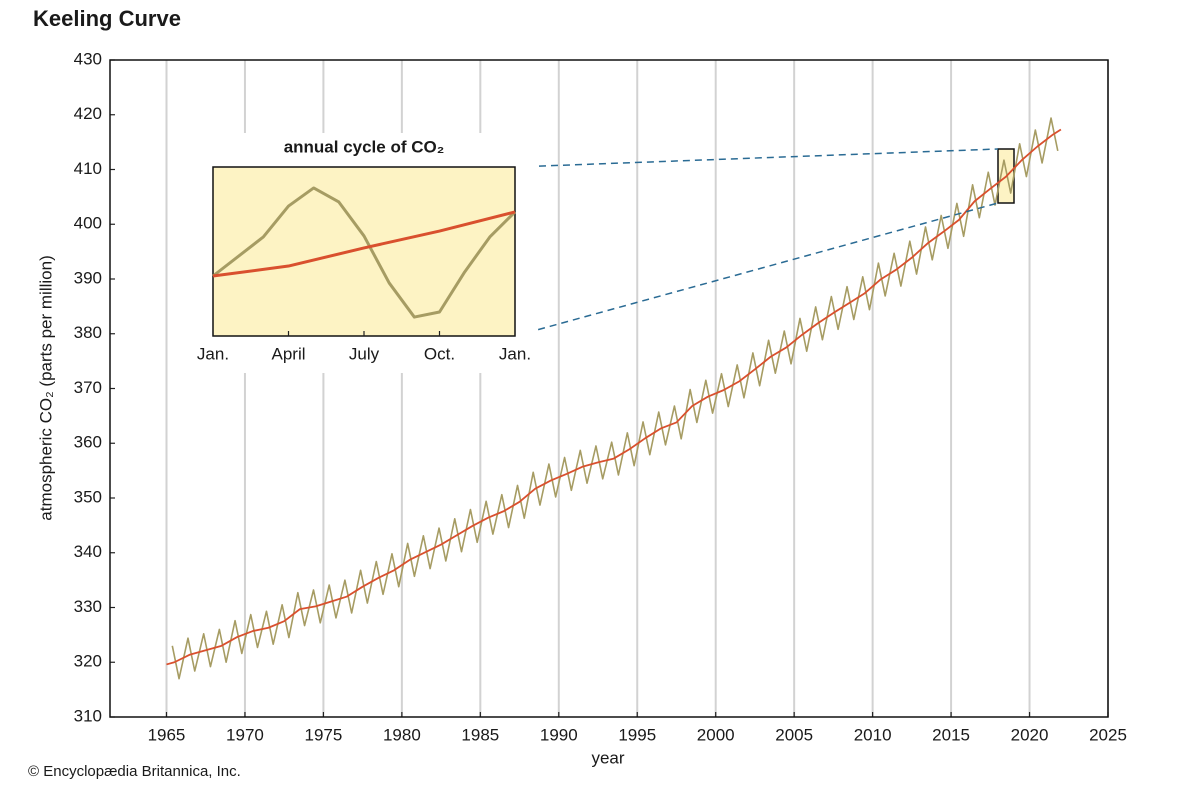 This screenshot has width=1178, height=792. What do you see at coordinates (88, 715) in the screenshot?
I see `y-tick-label: 310` at bounding box center [88, 715].